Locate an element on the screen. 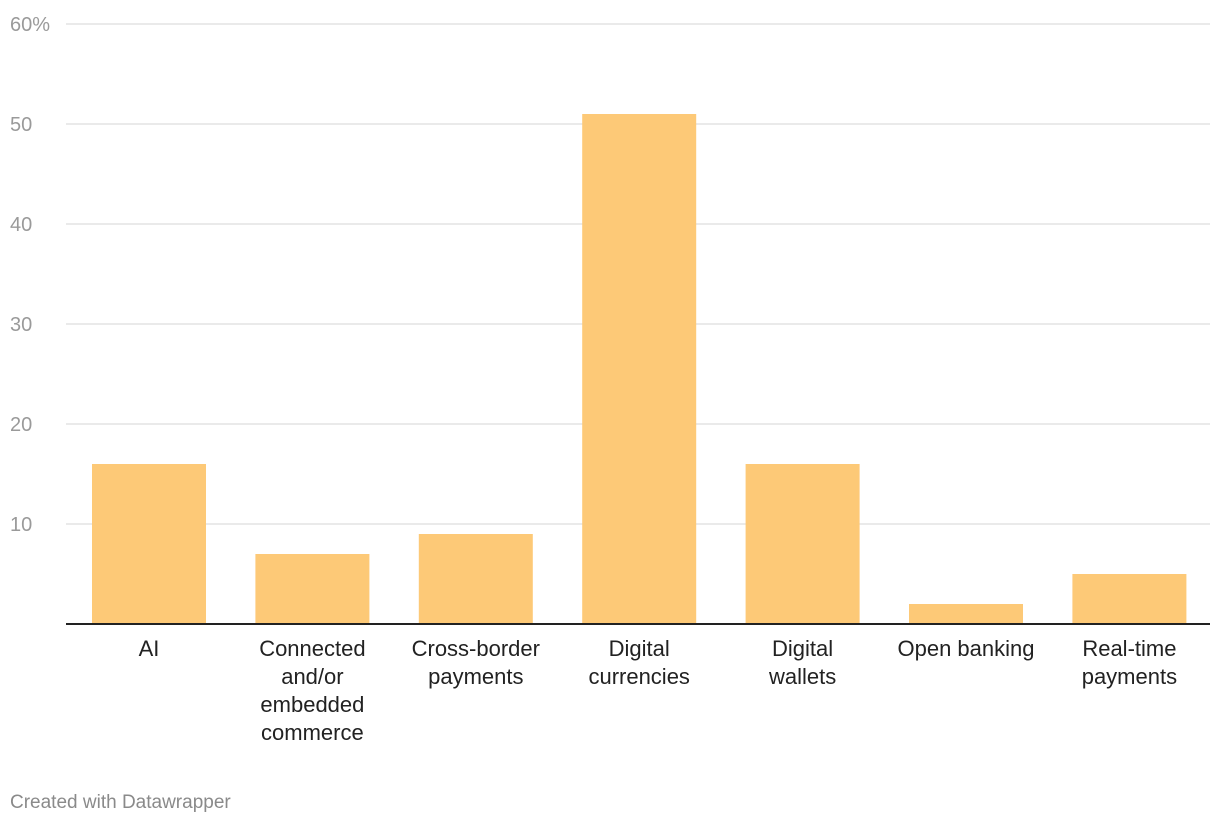 This screenshot has width=1220, height=828. y-tick-label: 50 is located at coordinates (21, 125).